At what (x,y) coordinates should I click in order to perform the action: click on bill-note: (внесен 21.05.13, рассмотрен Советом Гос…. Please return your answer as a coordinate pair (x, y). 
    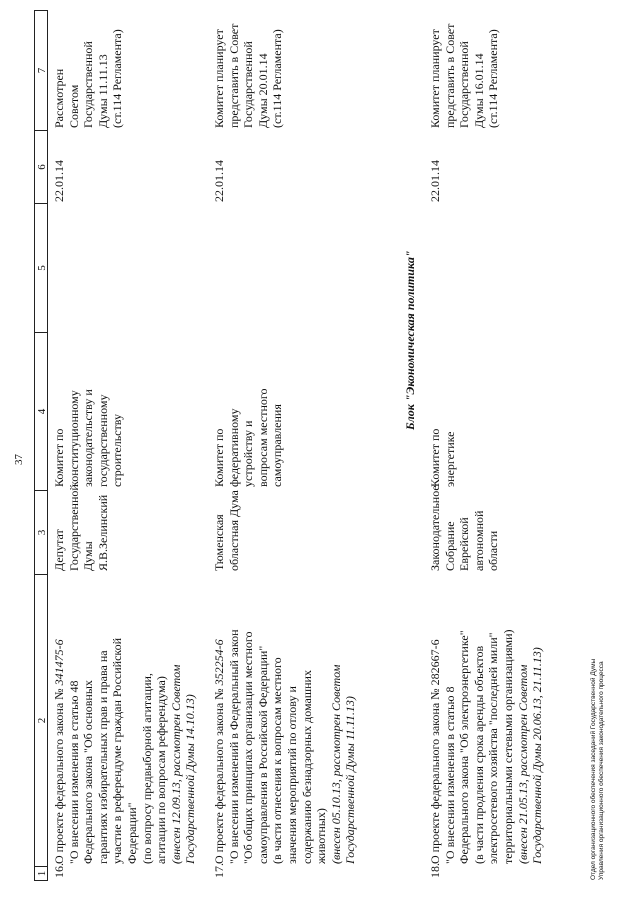
    Looking at the image, I should click on (530, 755).